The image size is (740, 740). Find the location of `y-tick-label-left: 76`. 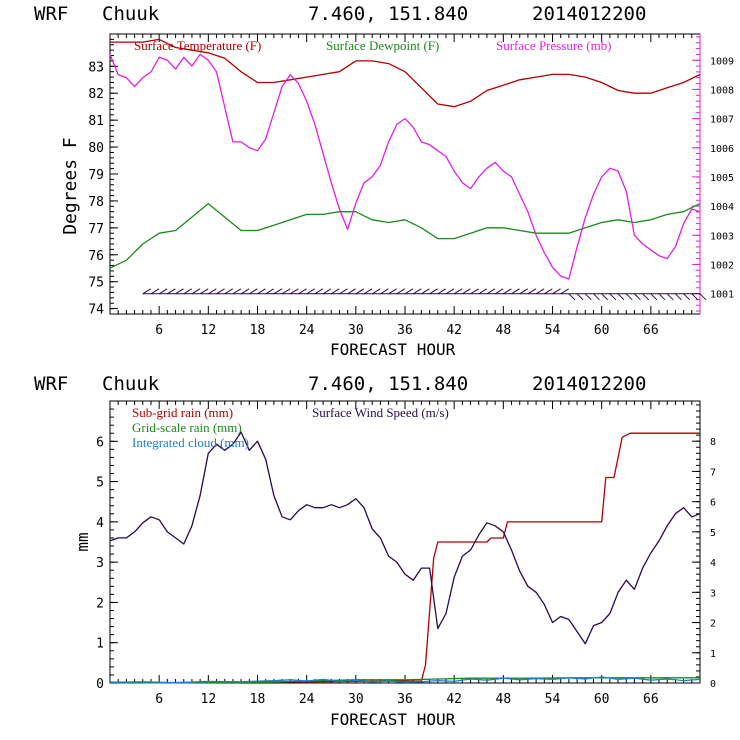

y-tick-label-left: 76 is located at coordinates (96, 256).